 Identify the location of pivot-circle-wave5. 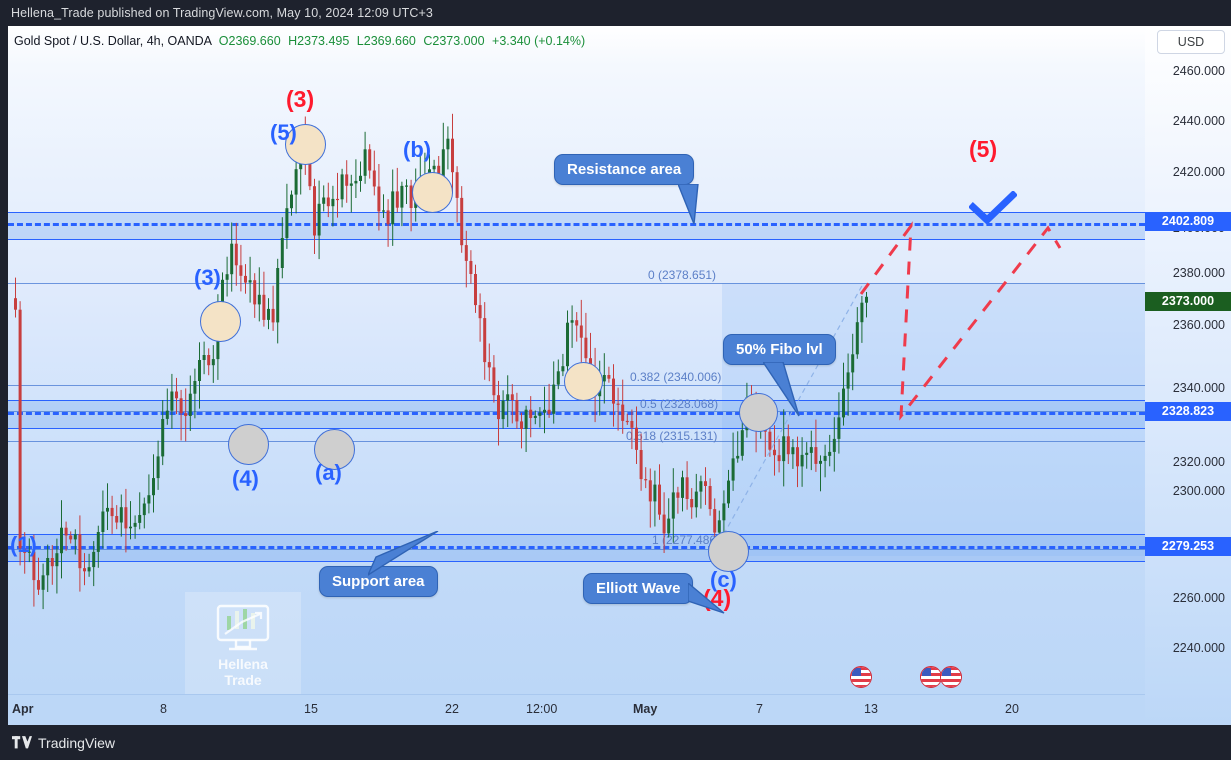
(305, 144).